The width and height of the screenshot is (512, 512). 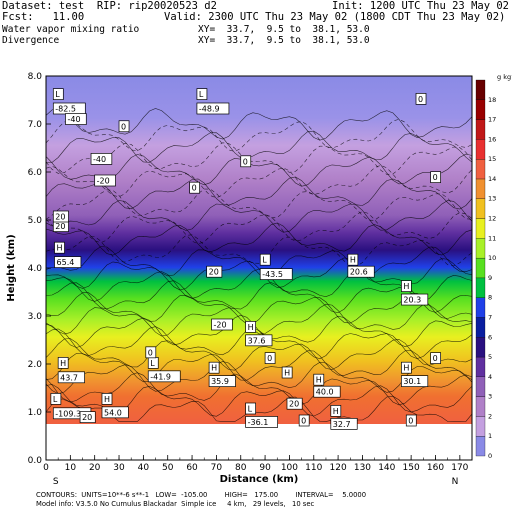 What do you see at coordinates (342, 424) in the screenshot?
I see `label-box-text: 32.7` at bounding box center [342, 424].